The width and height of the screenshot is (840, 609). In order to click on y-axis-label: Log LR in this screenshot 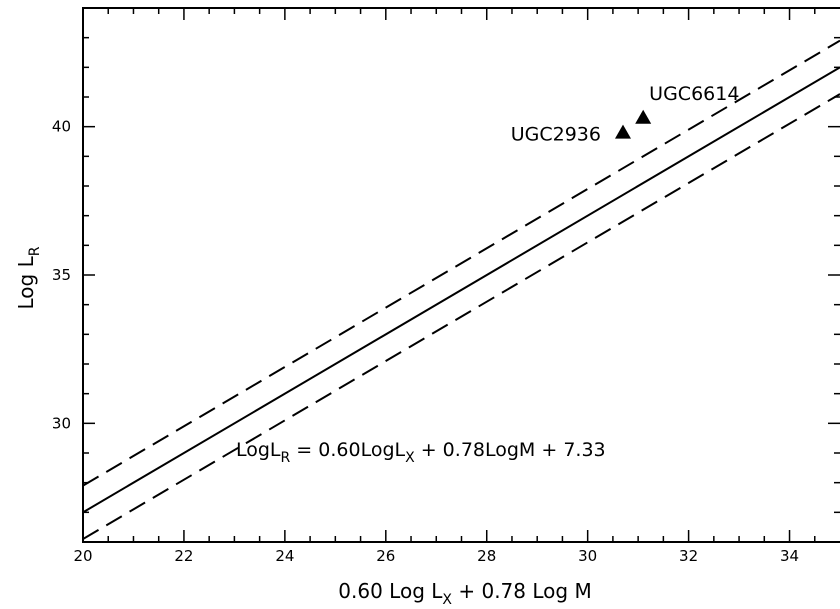, I will do `click(28, 277)`.